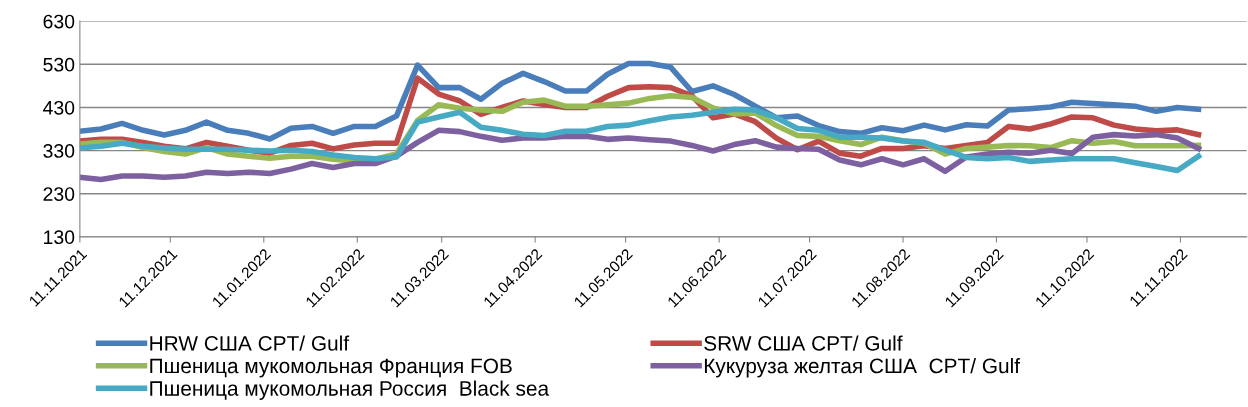  I want to click on y-tick-label: 630, so click(59, 21).